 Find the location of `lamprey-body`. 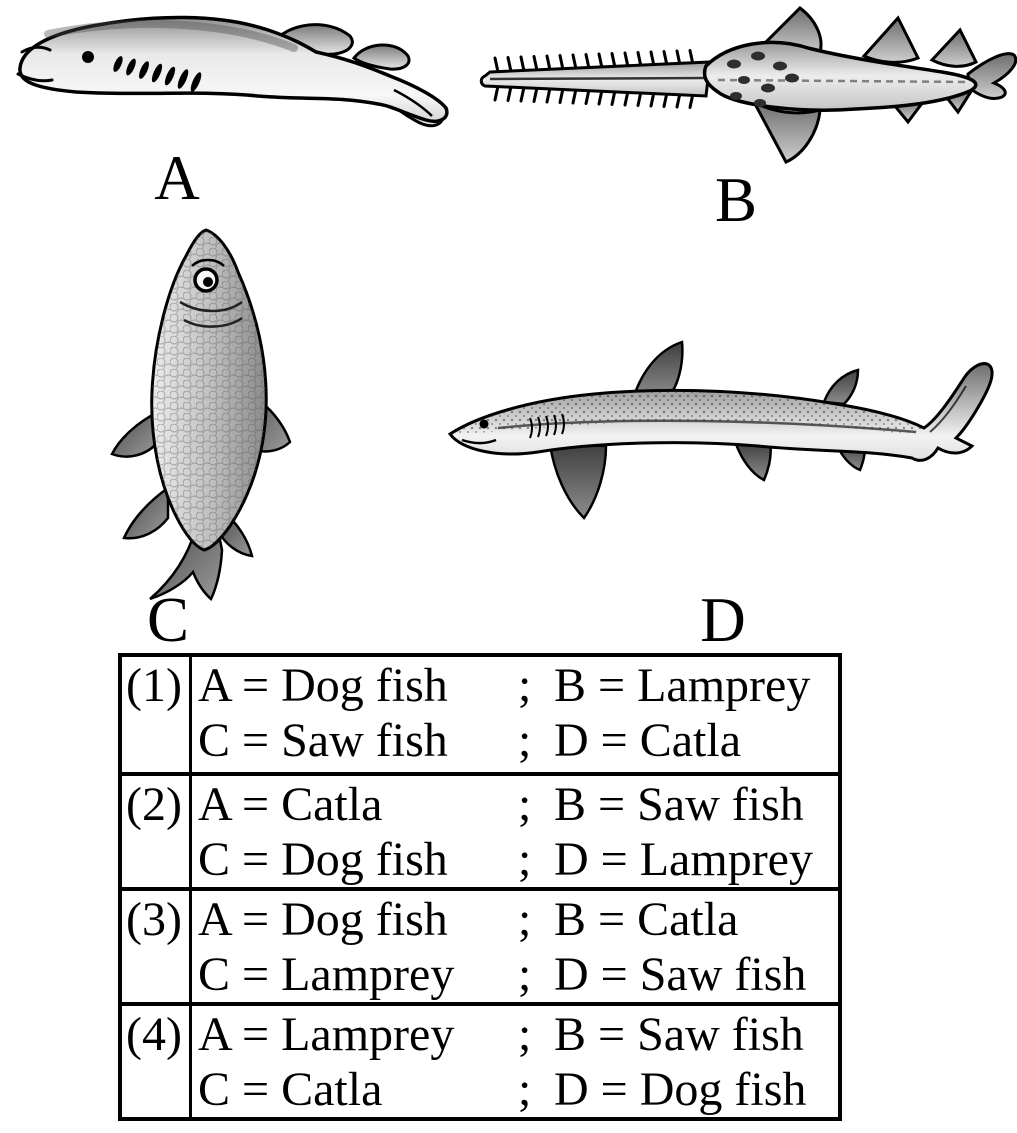

lamprey-body is located at coordinates (233, 69).